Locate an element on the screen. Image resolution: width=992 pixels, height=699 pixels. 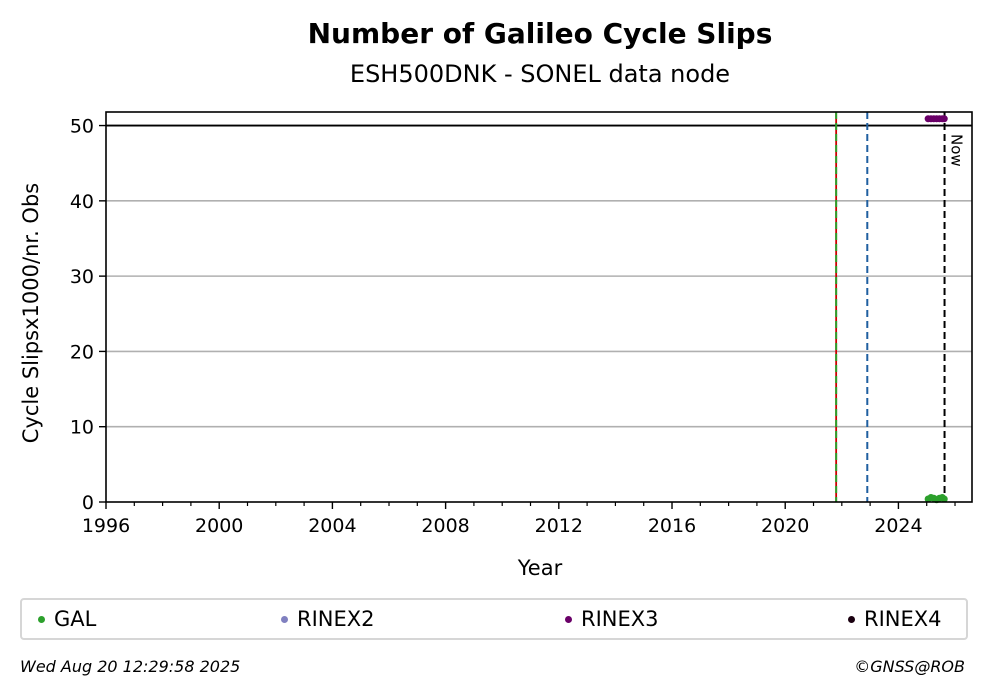
legend-item-gal: GAL is located at coordinates (67, 619).